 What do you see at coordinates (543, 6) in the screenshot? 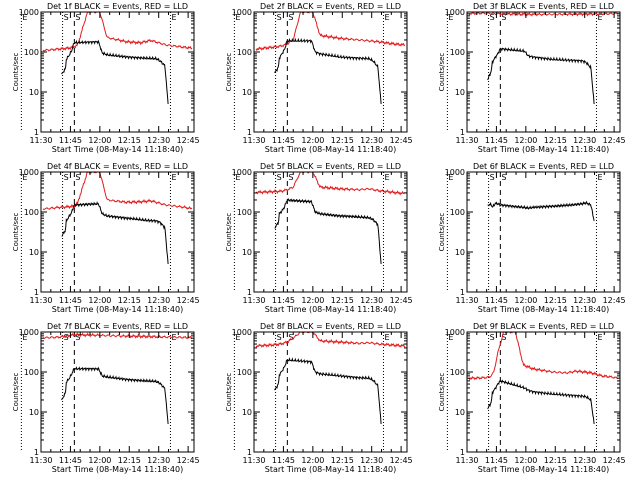
I see `chart-title: Det 3f BLACK = Events, RED = LLD` at bounding box center [543, 6].